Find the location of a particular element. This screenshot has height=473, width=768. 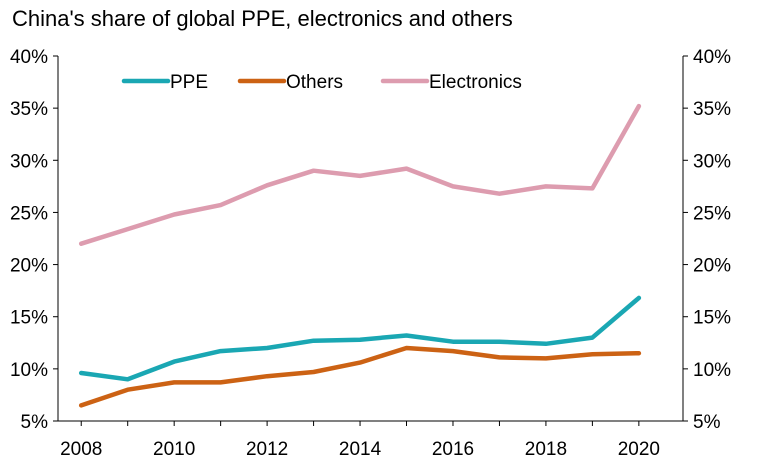

y-tick-label-right: 5% is located at coordinates (707, 422).